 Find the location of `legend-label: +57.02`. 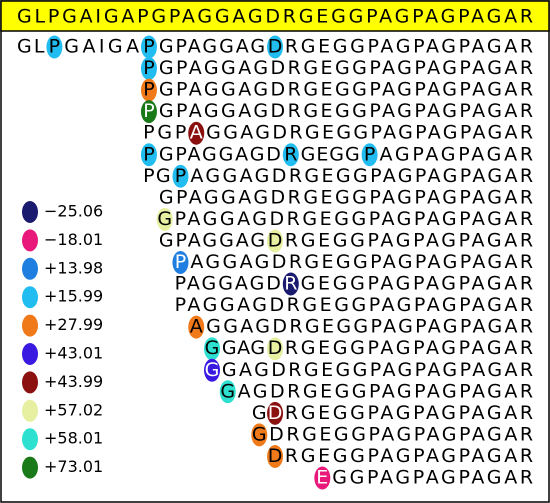

legend-label: +57.02 is located at coordinates (73, 409).